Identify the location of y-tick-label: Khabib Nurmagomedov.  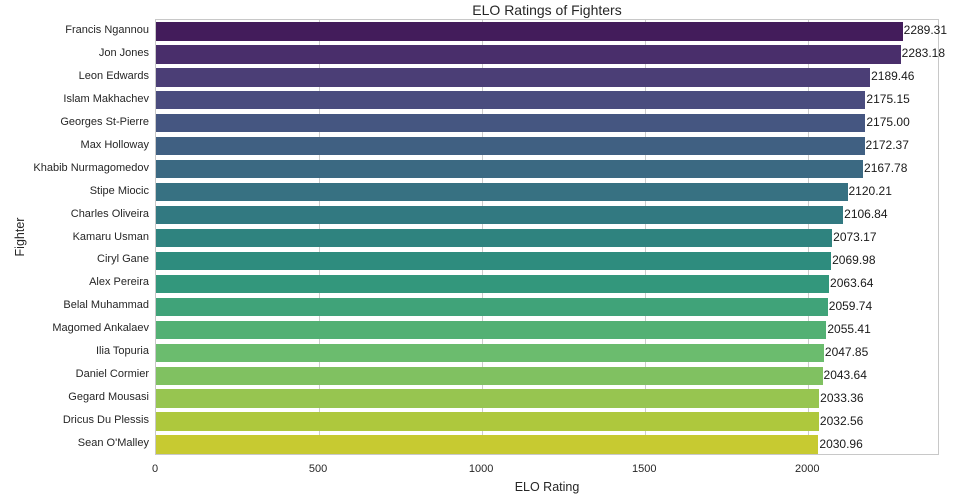
(91, 167).